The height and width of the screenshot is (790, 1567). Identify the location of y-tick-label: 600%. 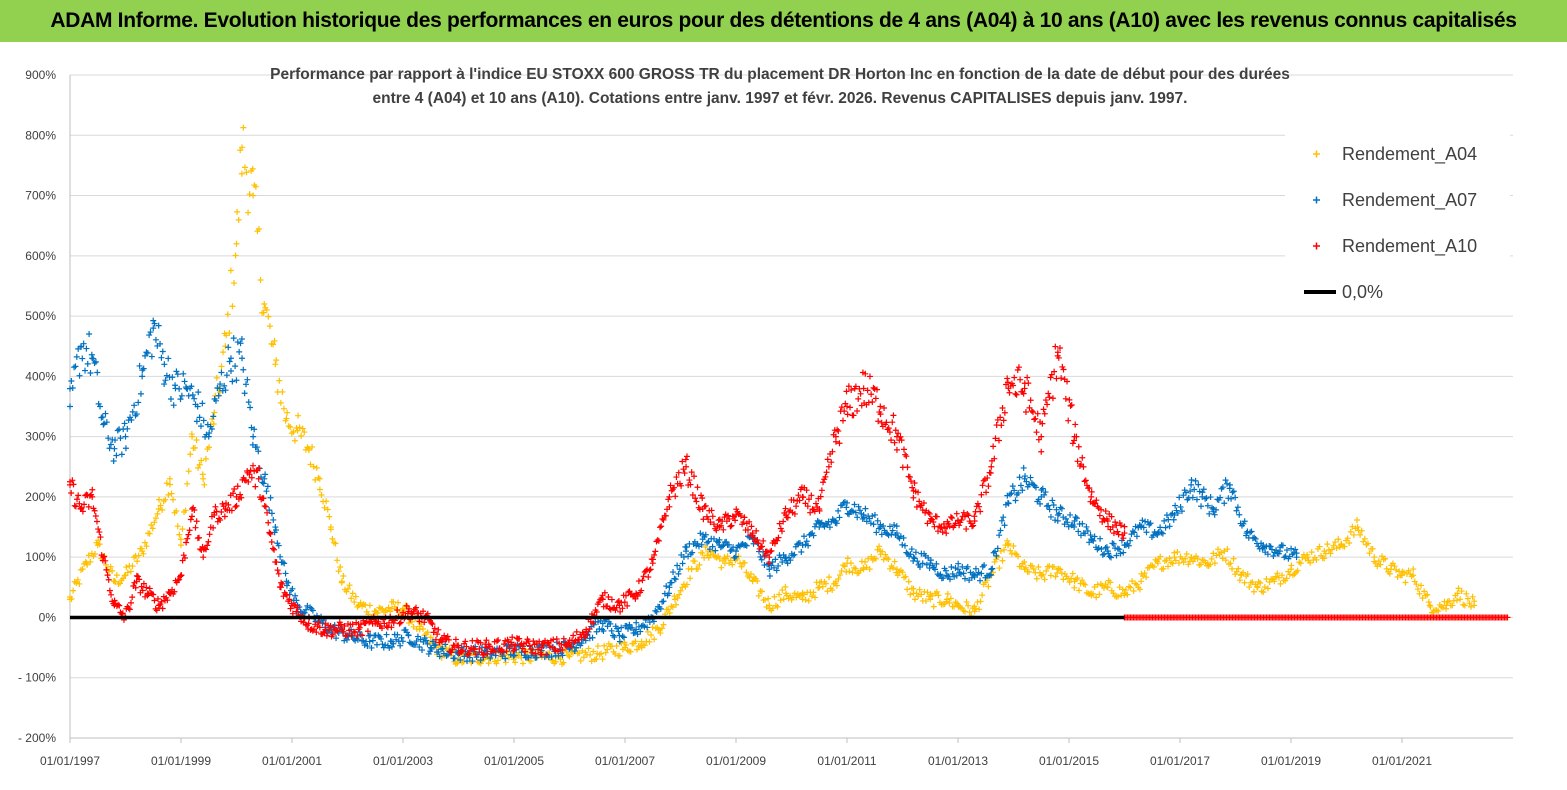
(40, 256).